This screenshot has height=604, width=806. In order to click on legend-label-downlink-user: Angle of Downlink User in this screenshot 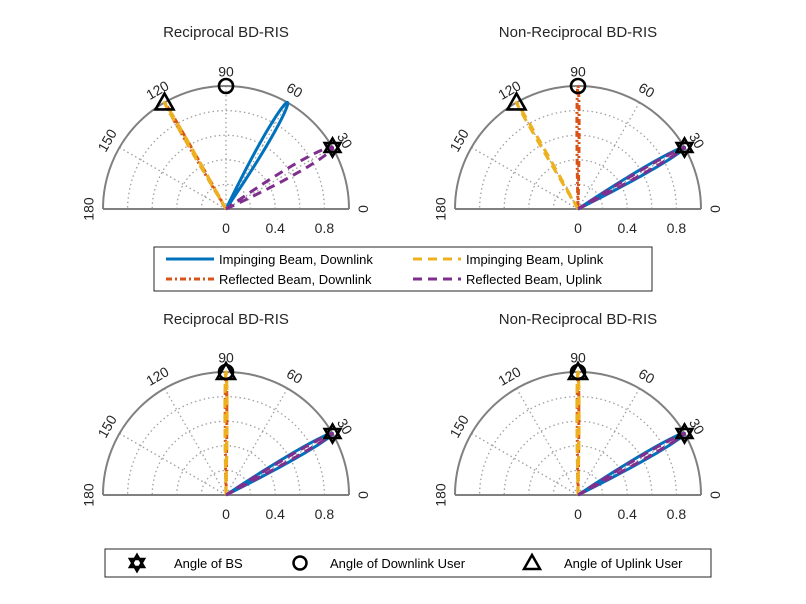, I will do `click(398, 563)`.